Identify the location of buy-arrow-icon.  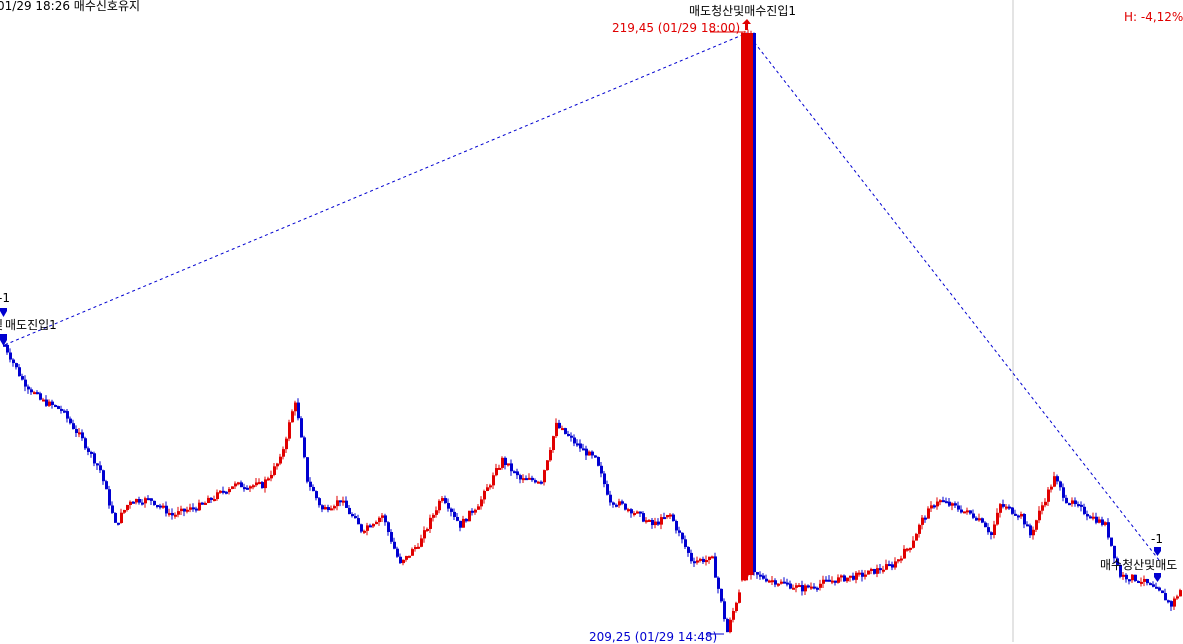
(746, 24).